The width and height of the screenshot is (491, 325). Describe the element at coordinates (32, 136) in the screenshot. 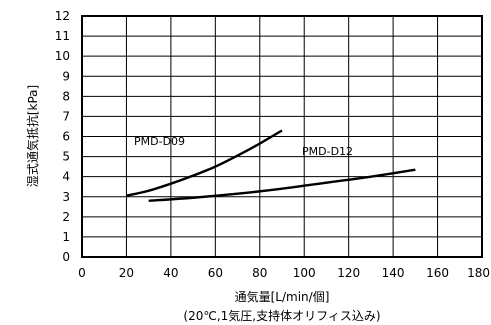

I see `y-axis-title: 湿式通気抵抗[kPa]` at that location.